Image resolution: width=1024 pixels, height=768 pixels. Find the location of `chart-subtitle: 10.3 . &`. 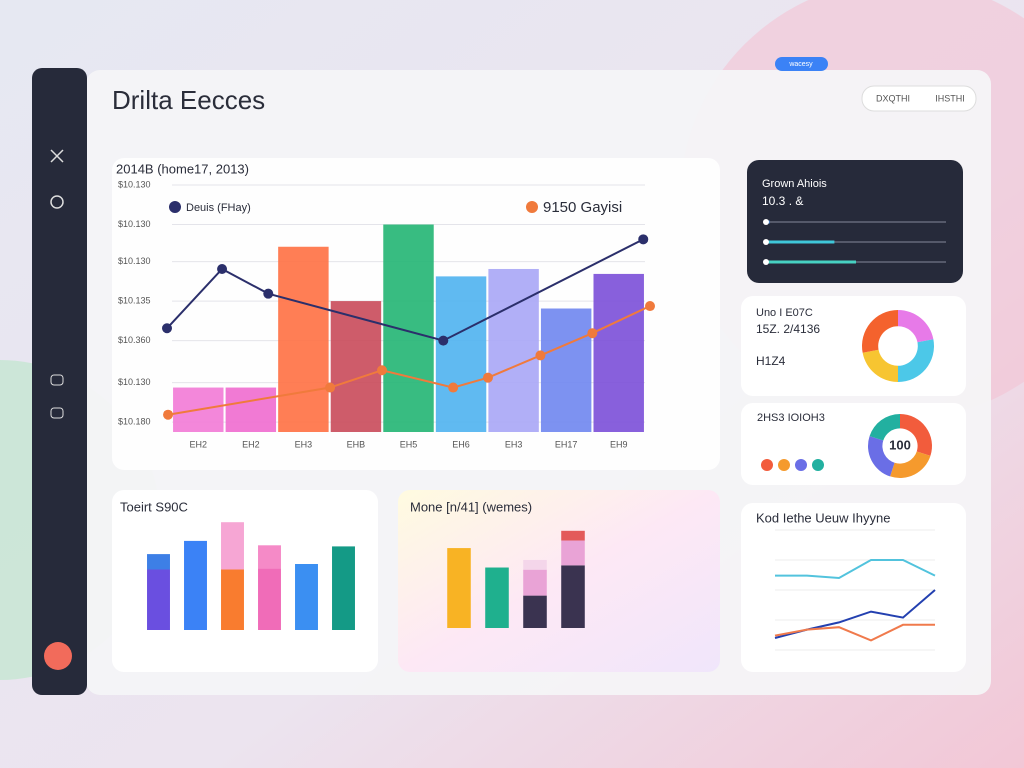

chart-subtitle: 10.3 . & is located at coordinates (782, 201).